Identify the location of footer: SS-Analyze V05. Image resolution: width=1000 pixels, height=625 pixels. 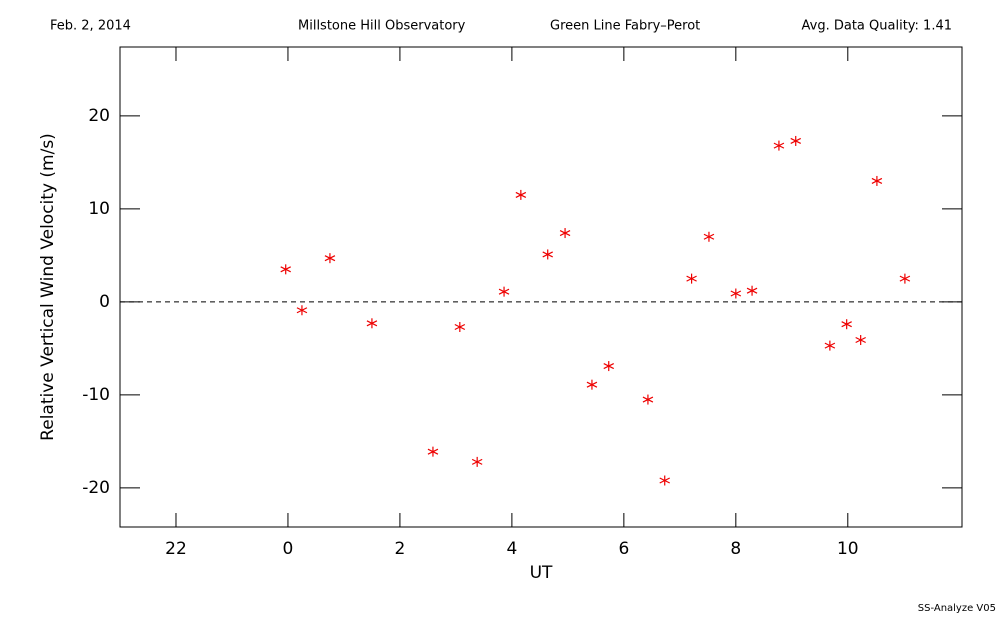
(957, 608).